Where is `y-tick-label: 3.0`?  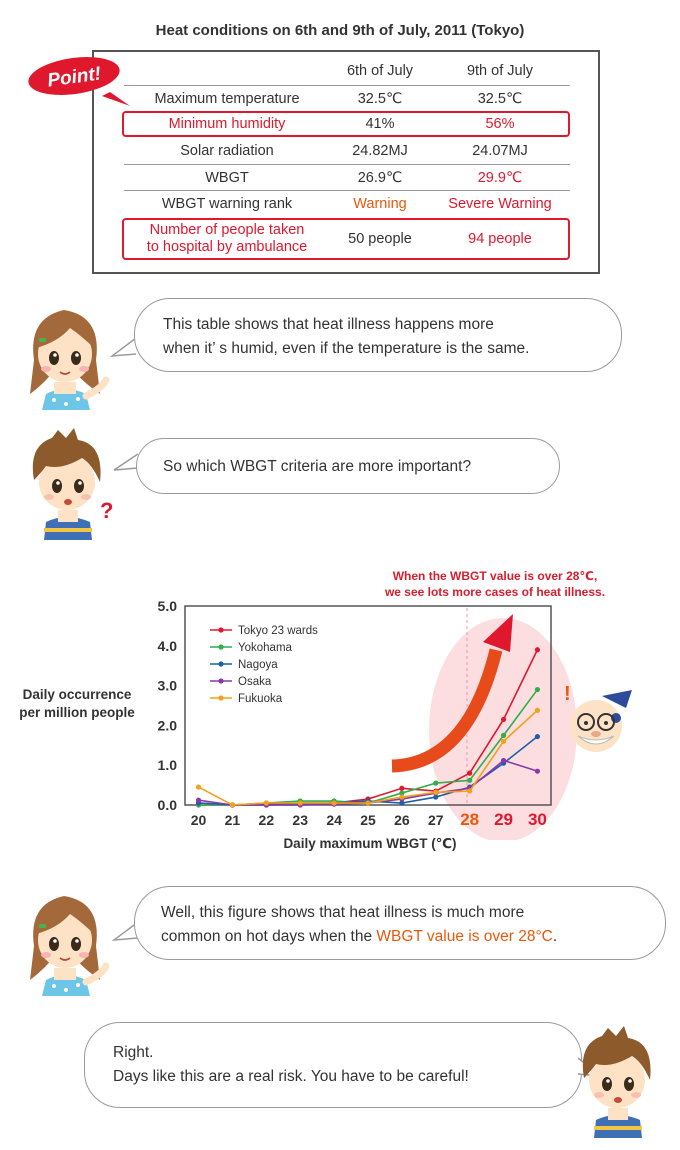 y-tick-label: 3.0 is located at coordinates (168, 686).